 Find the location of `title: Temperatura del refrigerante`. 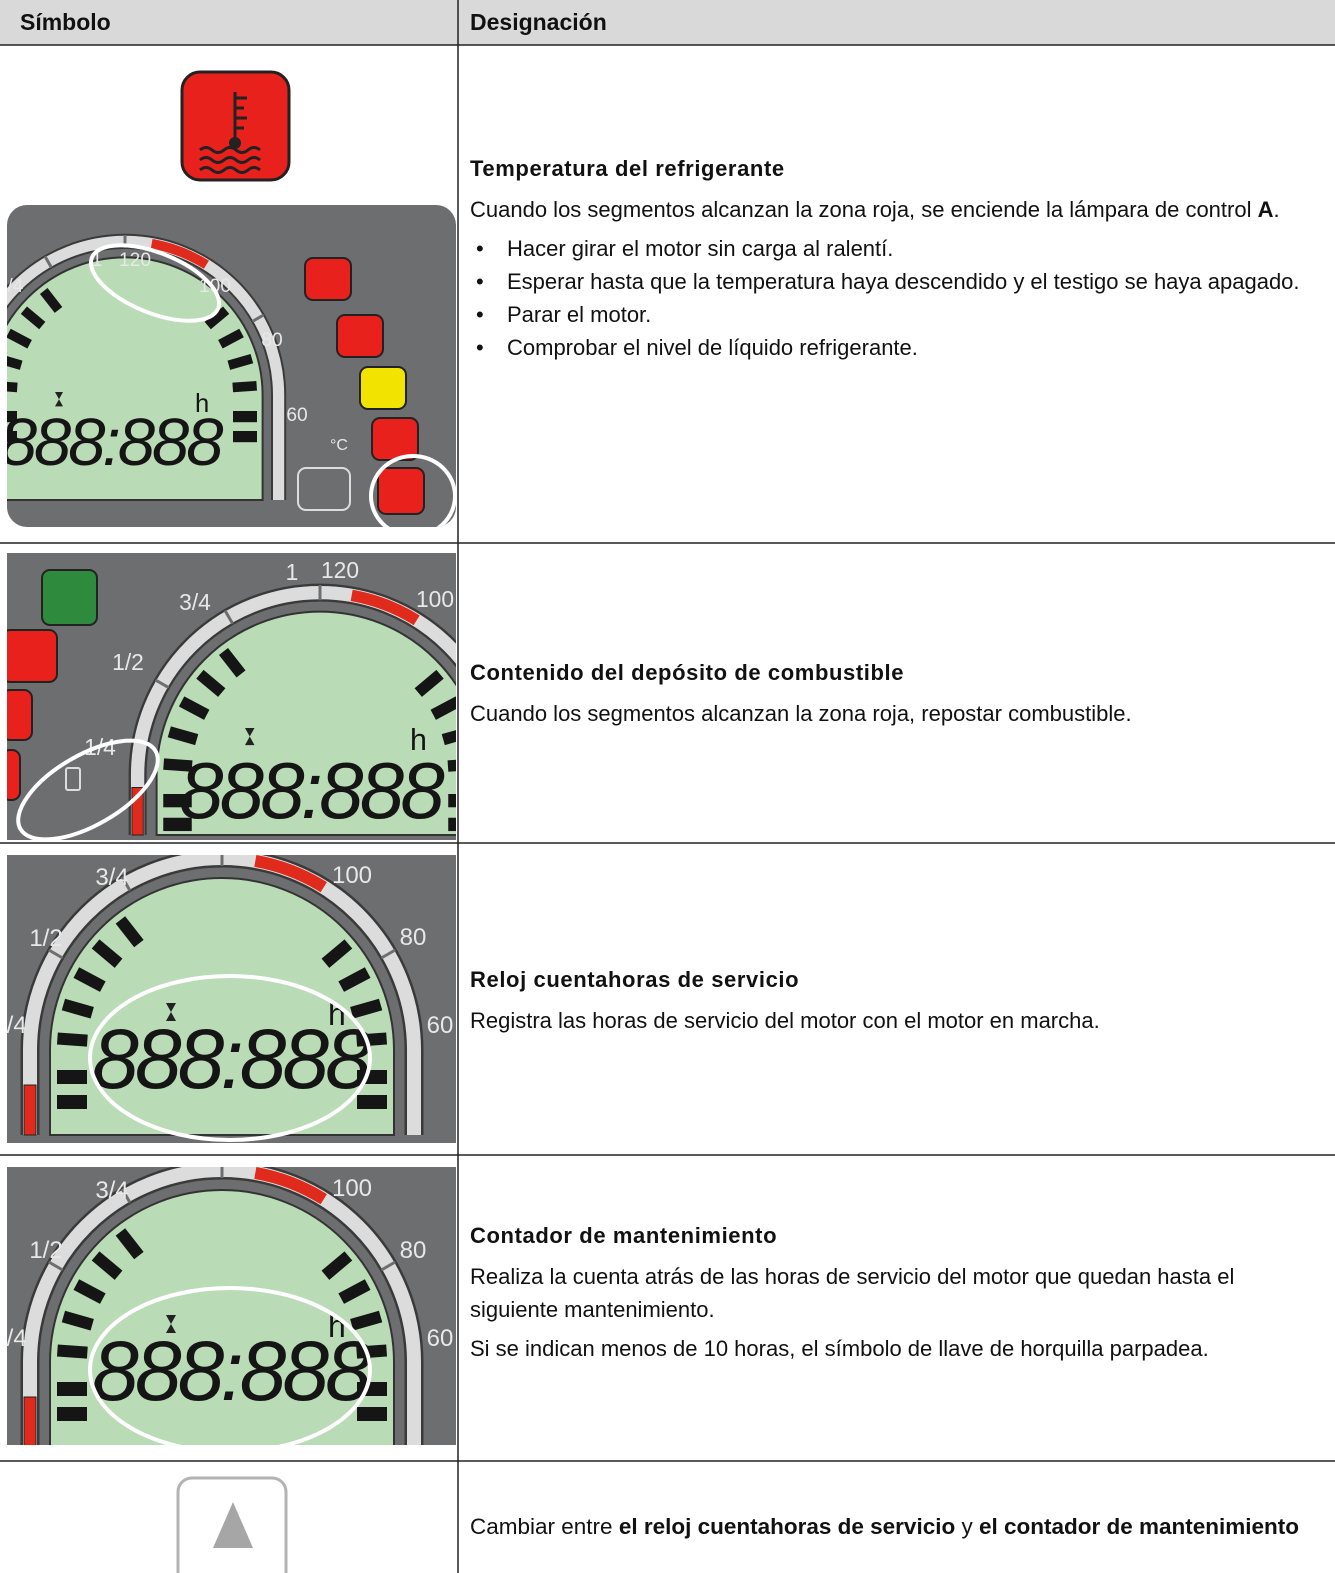

title: Temperatura del refrigerante is located at coordinates (627, 168).